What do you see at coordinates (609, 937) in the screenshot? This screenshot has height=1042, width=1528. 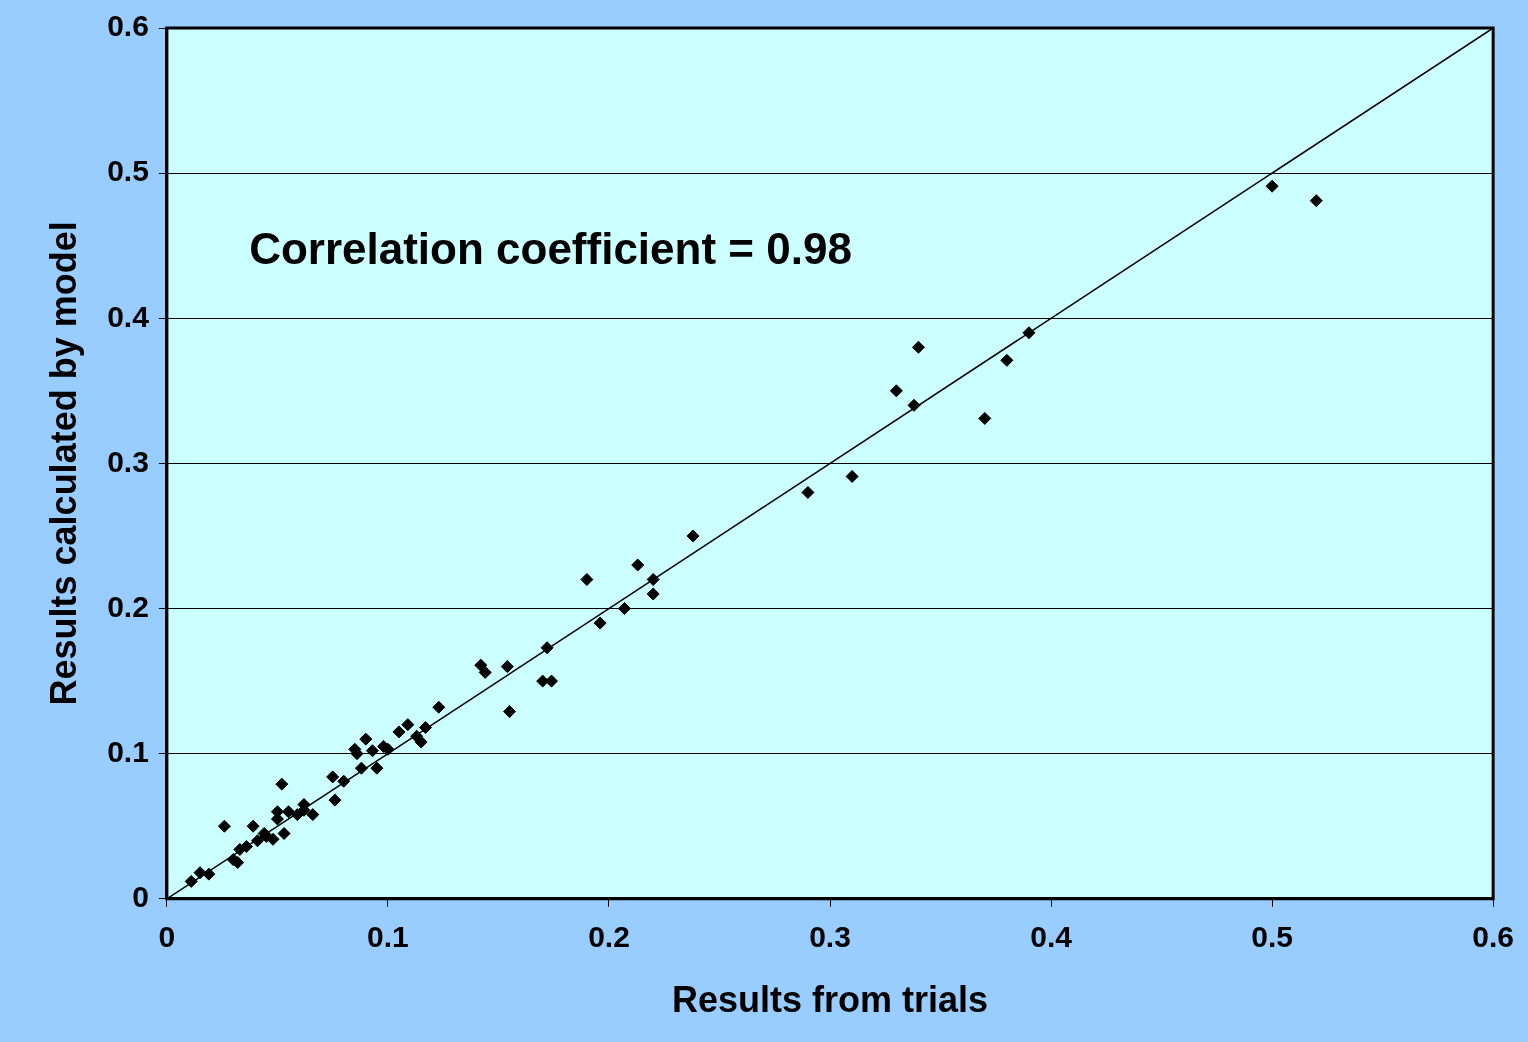 I see `x-tick-label: 0.2` at bounding box center [609, 937].